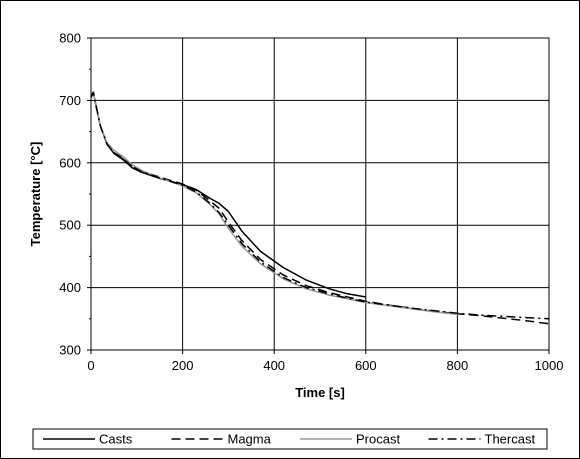  I want to click on x-tick-label: 800, so click(458, 365).